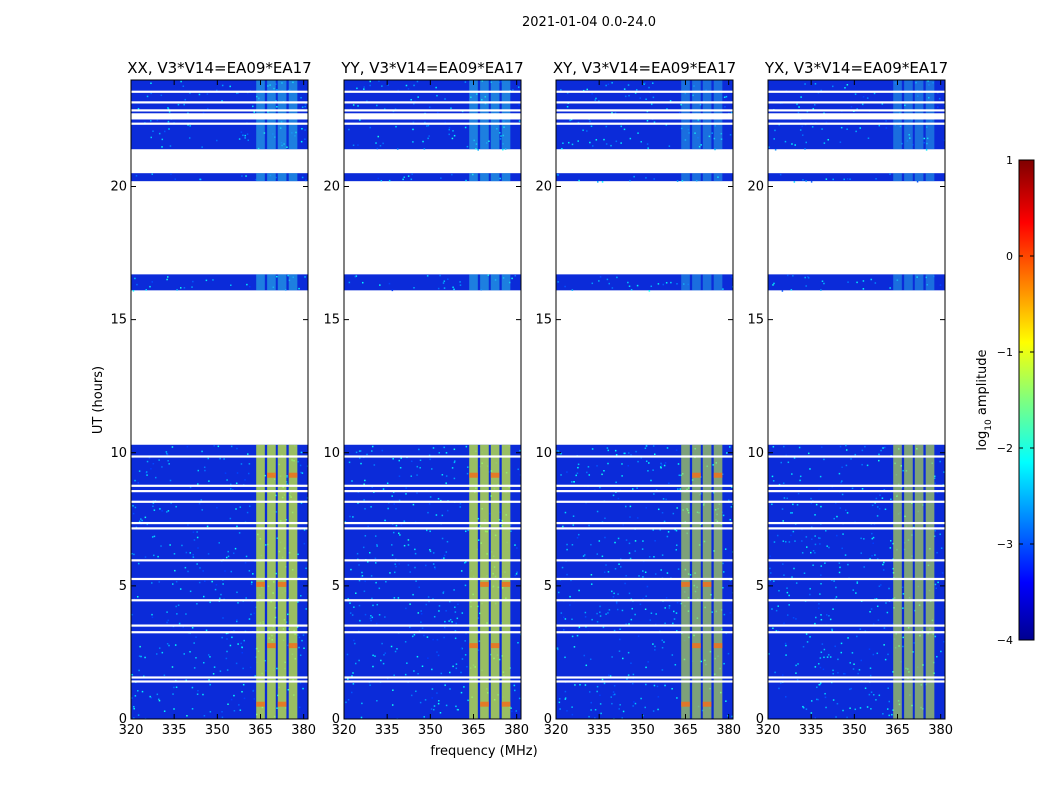 The height and width of the screenshot is (800, 1050). What do you see at coordinates (1005, 400) in the screenshot?
I see `colorbar: 1 0 −1 −2 −3 −4 log10 amplitude` at bounding box center [1005, 400].